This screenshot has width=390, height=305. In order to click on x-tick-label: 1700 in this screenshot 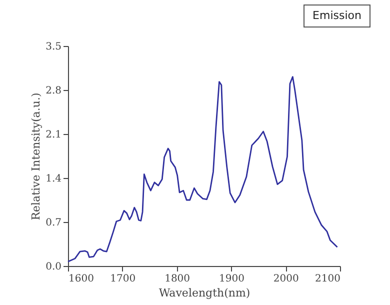, I will do `click(123, 279)`.